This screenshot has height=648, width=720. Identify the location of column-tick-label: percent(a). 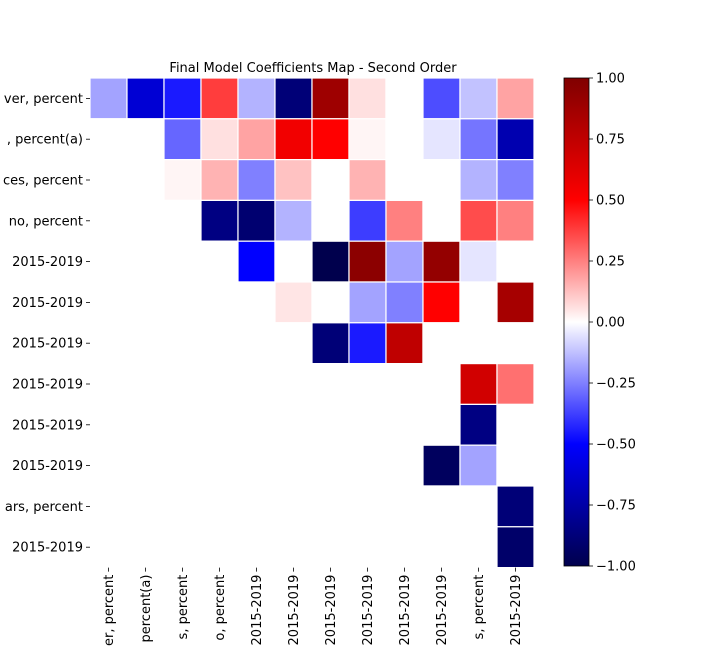
(146, 609).